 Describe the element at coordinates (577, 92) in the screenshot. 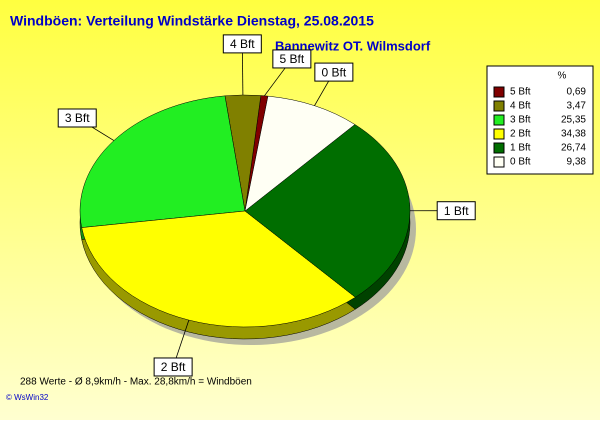

I see `legend-value: 0,69` at that location.